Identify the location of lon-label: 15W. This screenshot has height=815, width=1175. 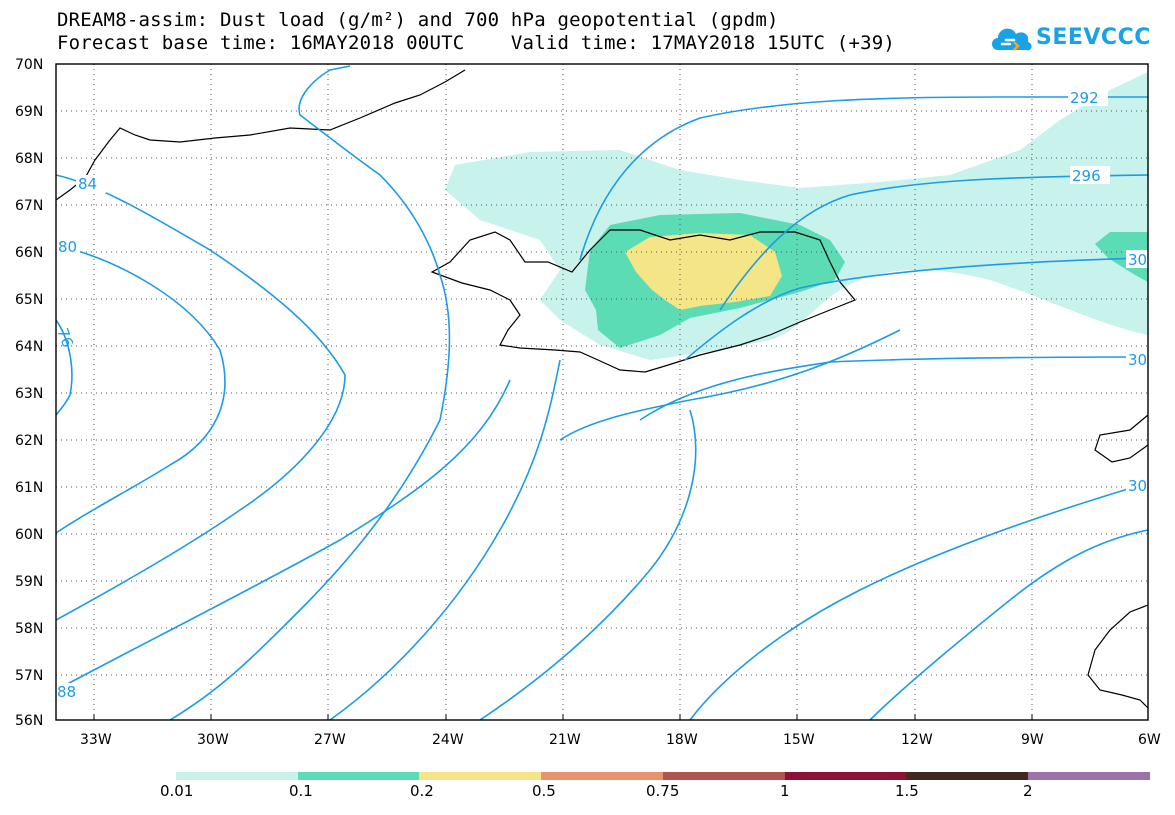
(799, 740).